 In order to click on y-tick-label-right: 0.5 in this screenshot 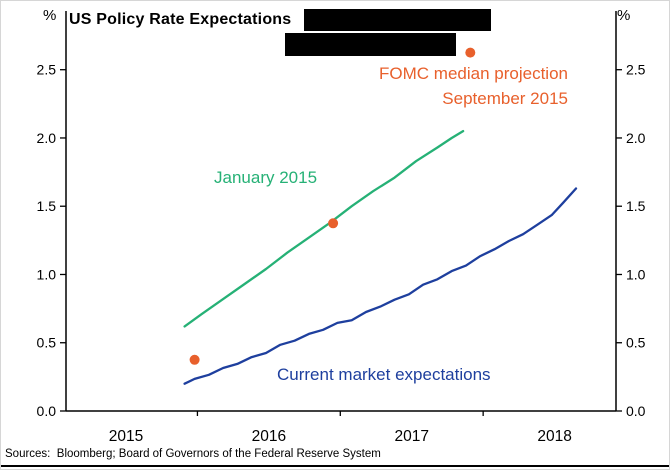, I will do `click(636, 343)`.